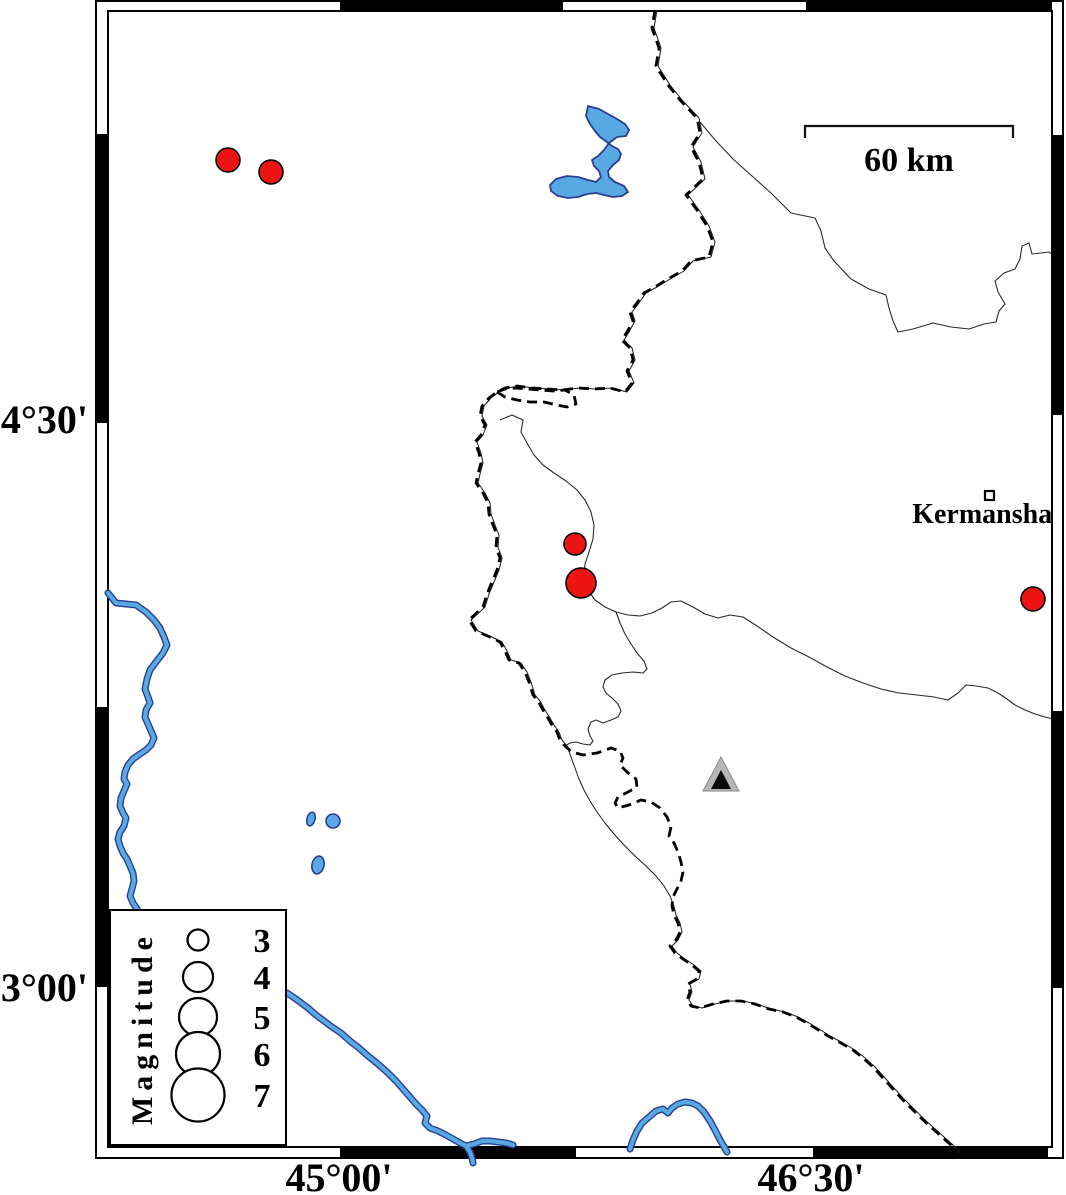 The height and width of the screenshot is (1195, 1066). I want to click on border-spur-dashed, so click(537, 397).